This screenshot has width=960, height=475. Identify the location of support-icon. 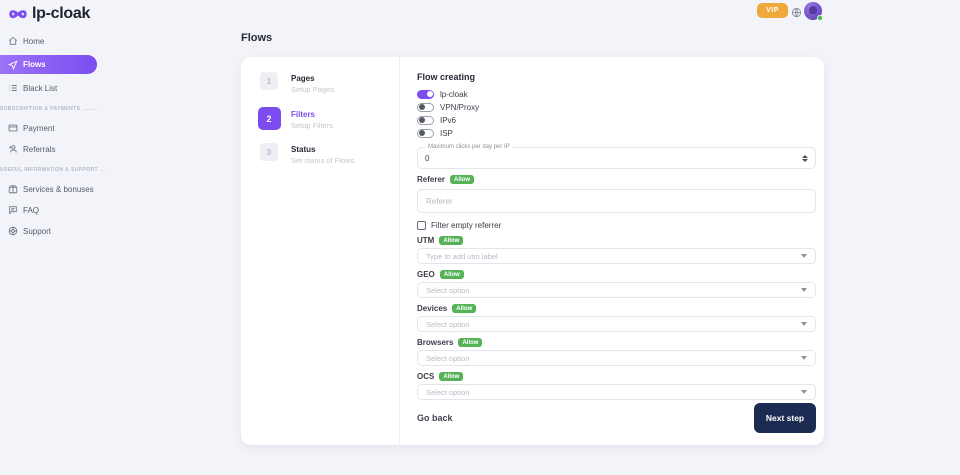
(13, 231).